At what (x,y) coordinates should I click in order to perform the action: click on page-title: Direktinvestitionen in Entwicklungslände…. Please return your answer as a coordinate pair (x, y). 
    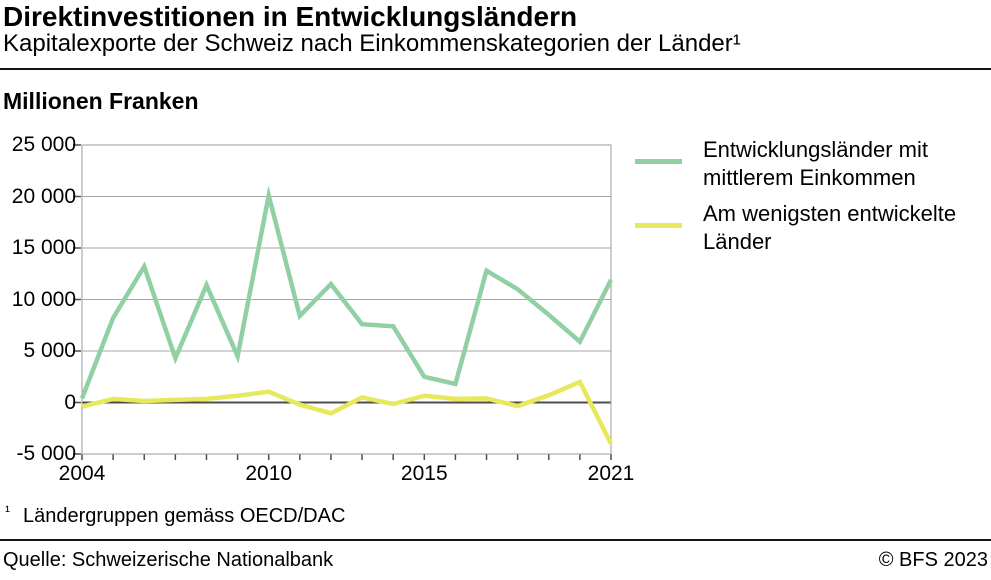
    Looking at the image, I should click on (290, 16).